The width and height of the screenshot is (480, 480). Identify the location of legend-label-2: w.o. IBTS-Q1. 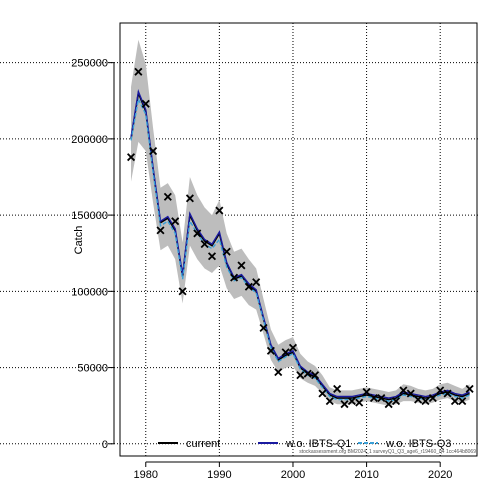
(318, 444).